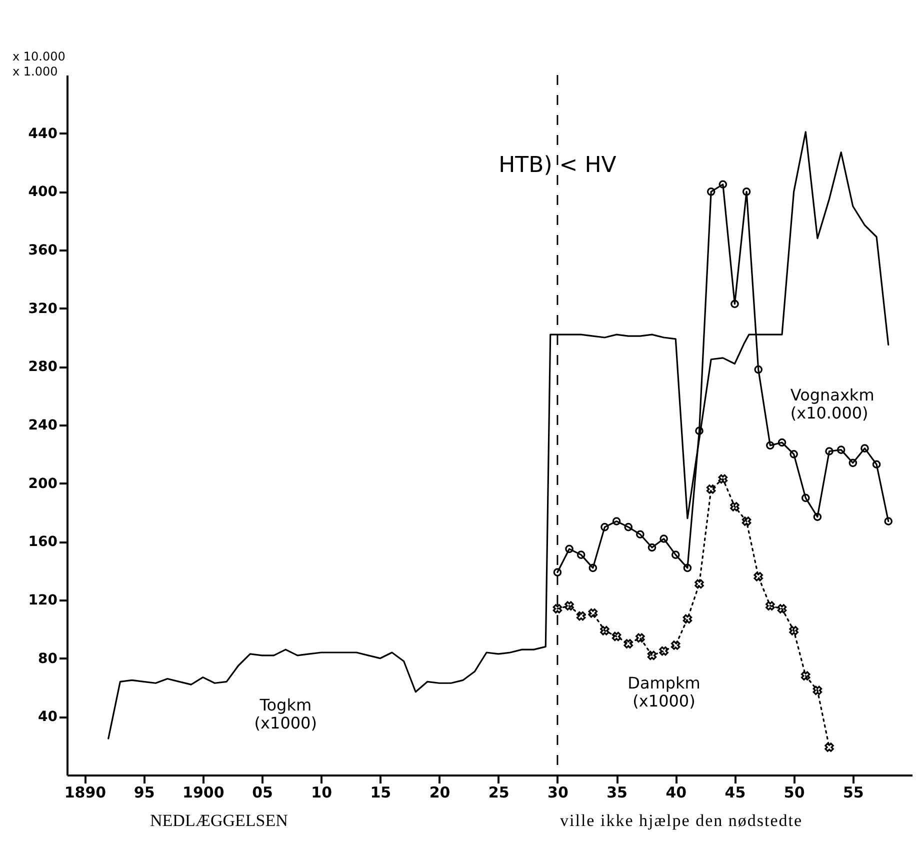  Describe the element at coordinates (43, 308) in the screenshot. I see `y-tick-label: 320` at that location.